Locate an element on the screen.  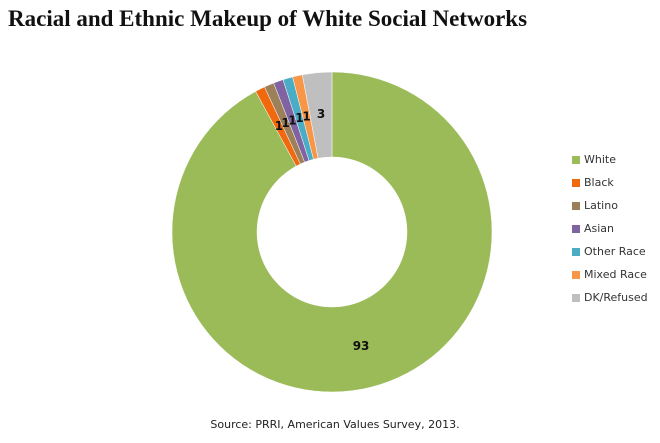
legend-label: Mixed Race is located at coordinates (615, 274).